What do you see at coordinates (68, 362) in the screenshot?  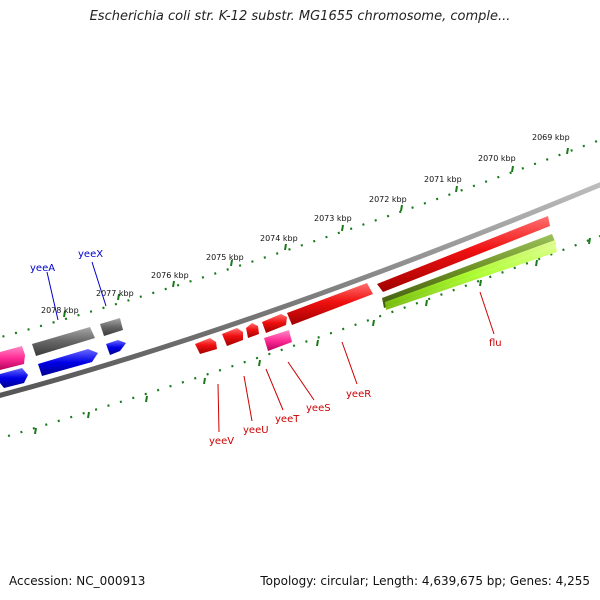 I see `gene-yeeA-blue` at bounding box center [68, 362].